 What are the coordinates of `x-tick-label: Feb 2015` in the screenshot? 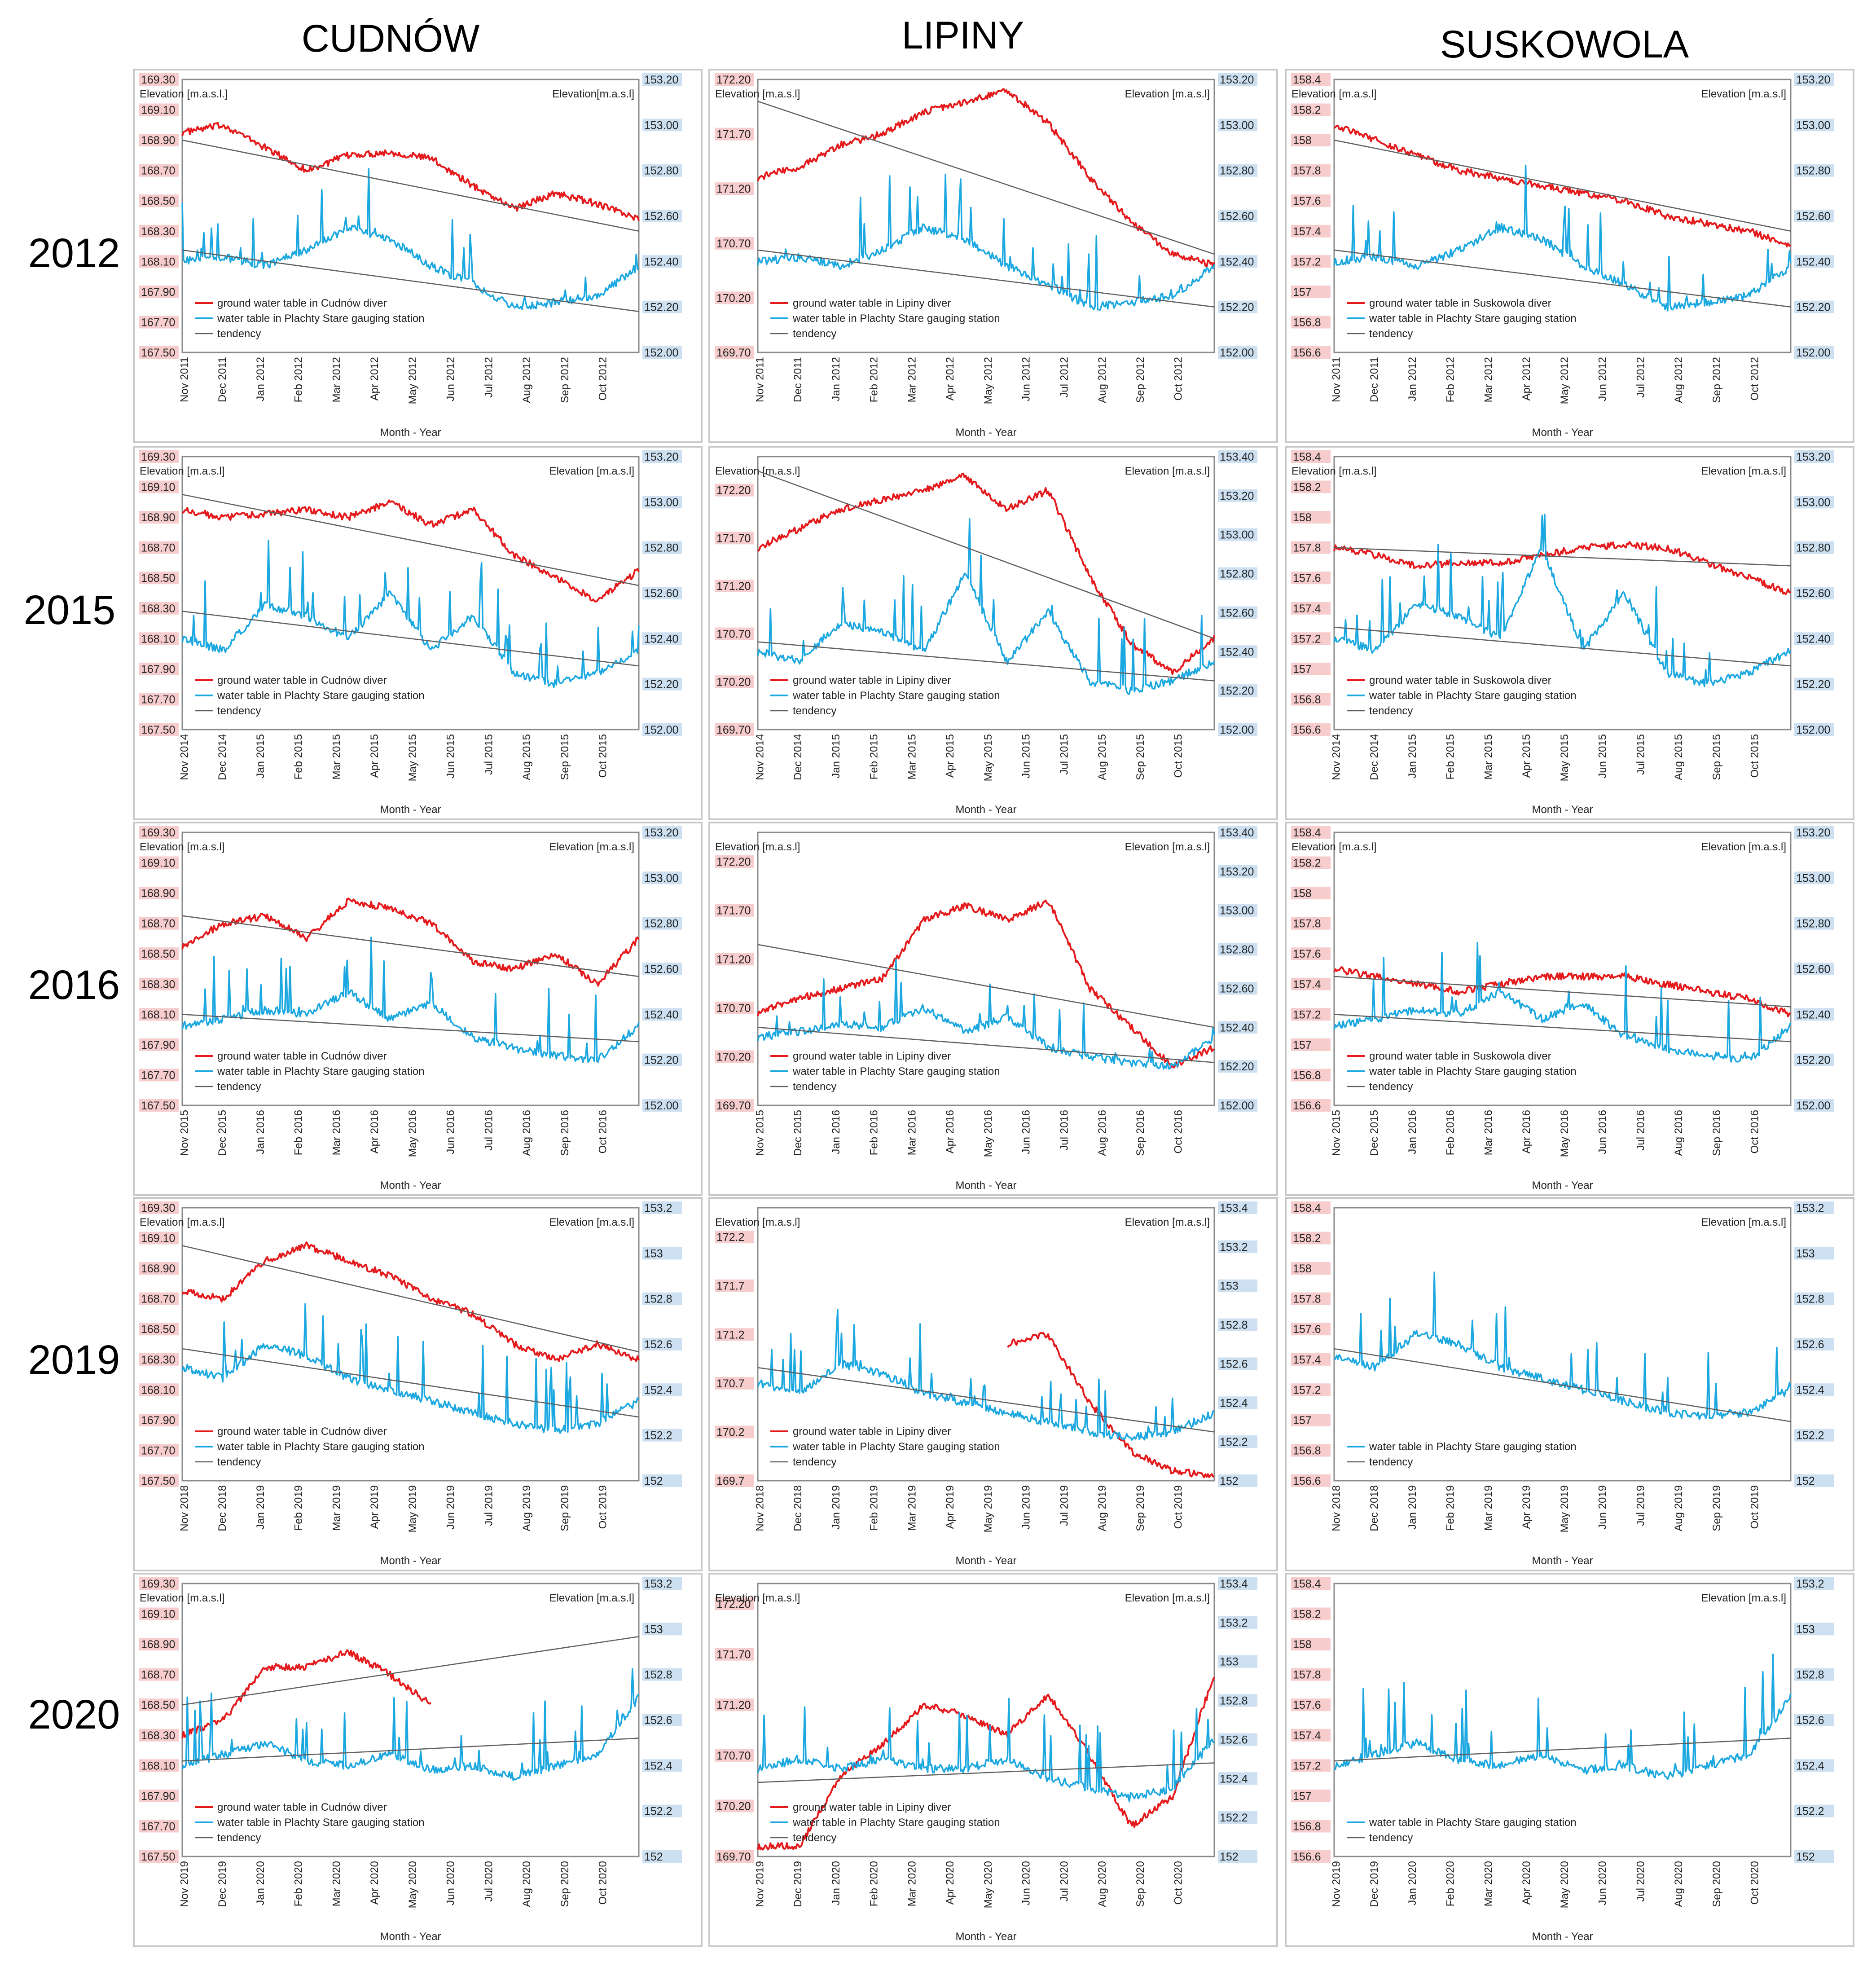 It's located at (1451, 756).